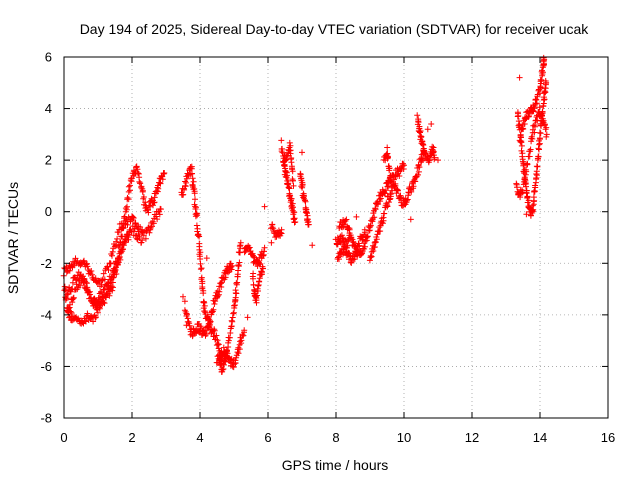  I want to click on x-axis-label: GPS time / hours, so click(335, 465).